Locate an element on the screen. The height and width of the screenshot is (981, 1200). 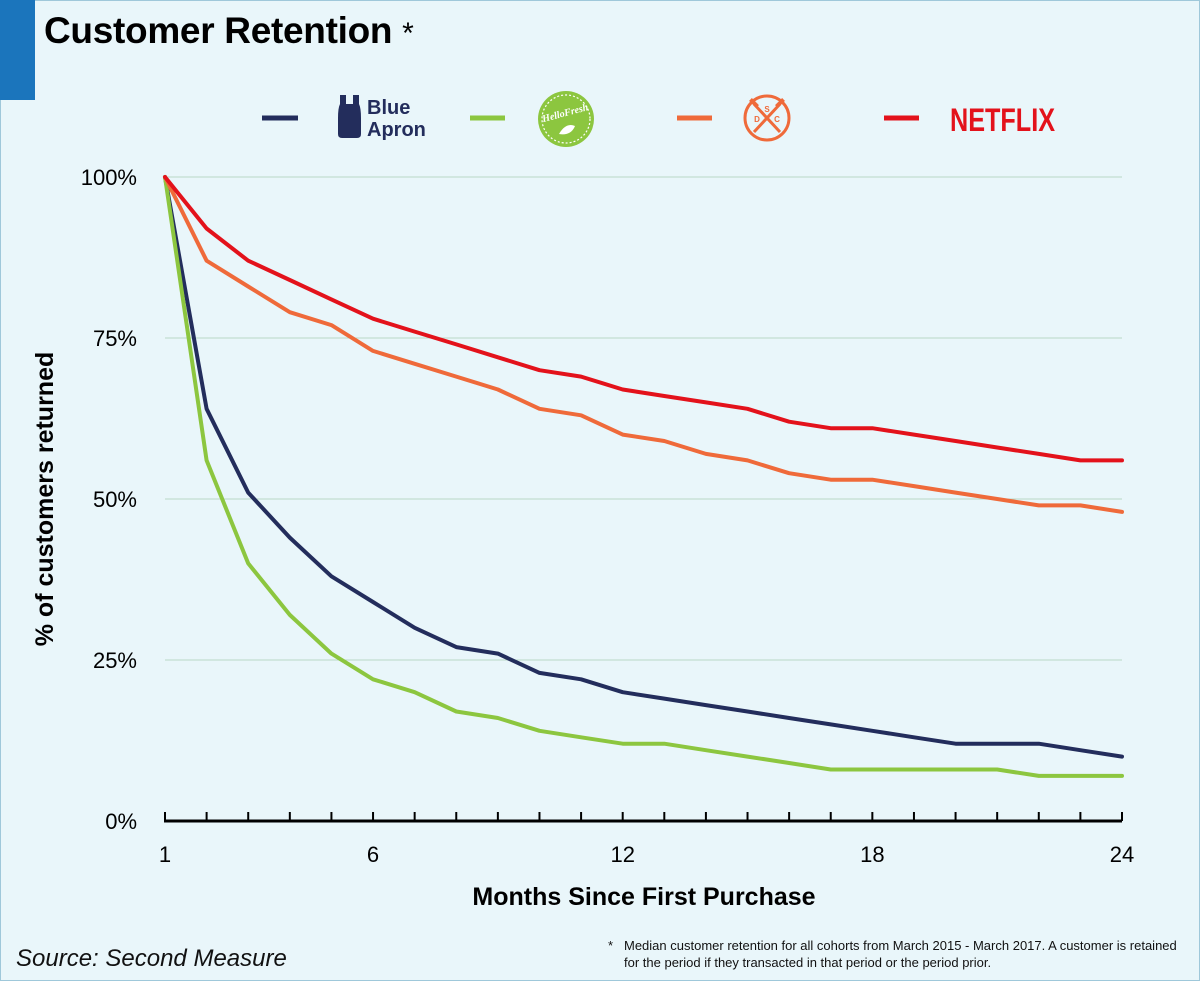
x-tick-label-18: 18 is located at coordinates (872, 854).